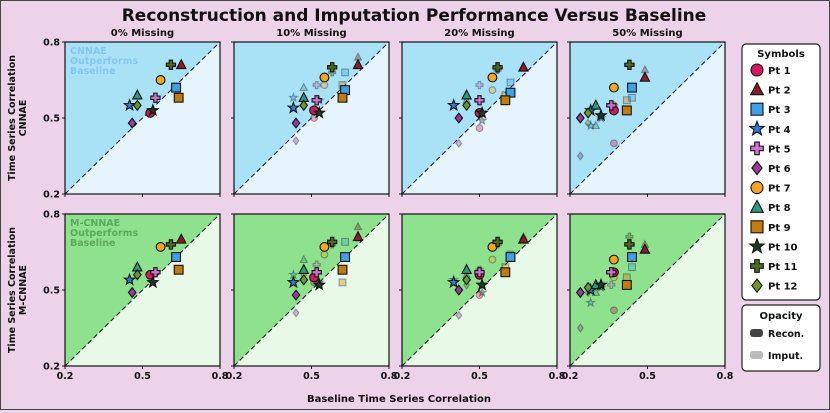 This screenshot has height=413, width=830. What do you see at coordinates (781, 316) in the screenshot?
I see `opacity-legend-title: Opacity` at bounding box center [781, 316].